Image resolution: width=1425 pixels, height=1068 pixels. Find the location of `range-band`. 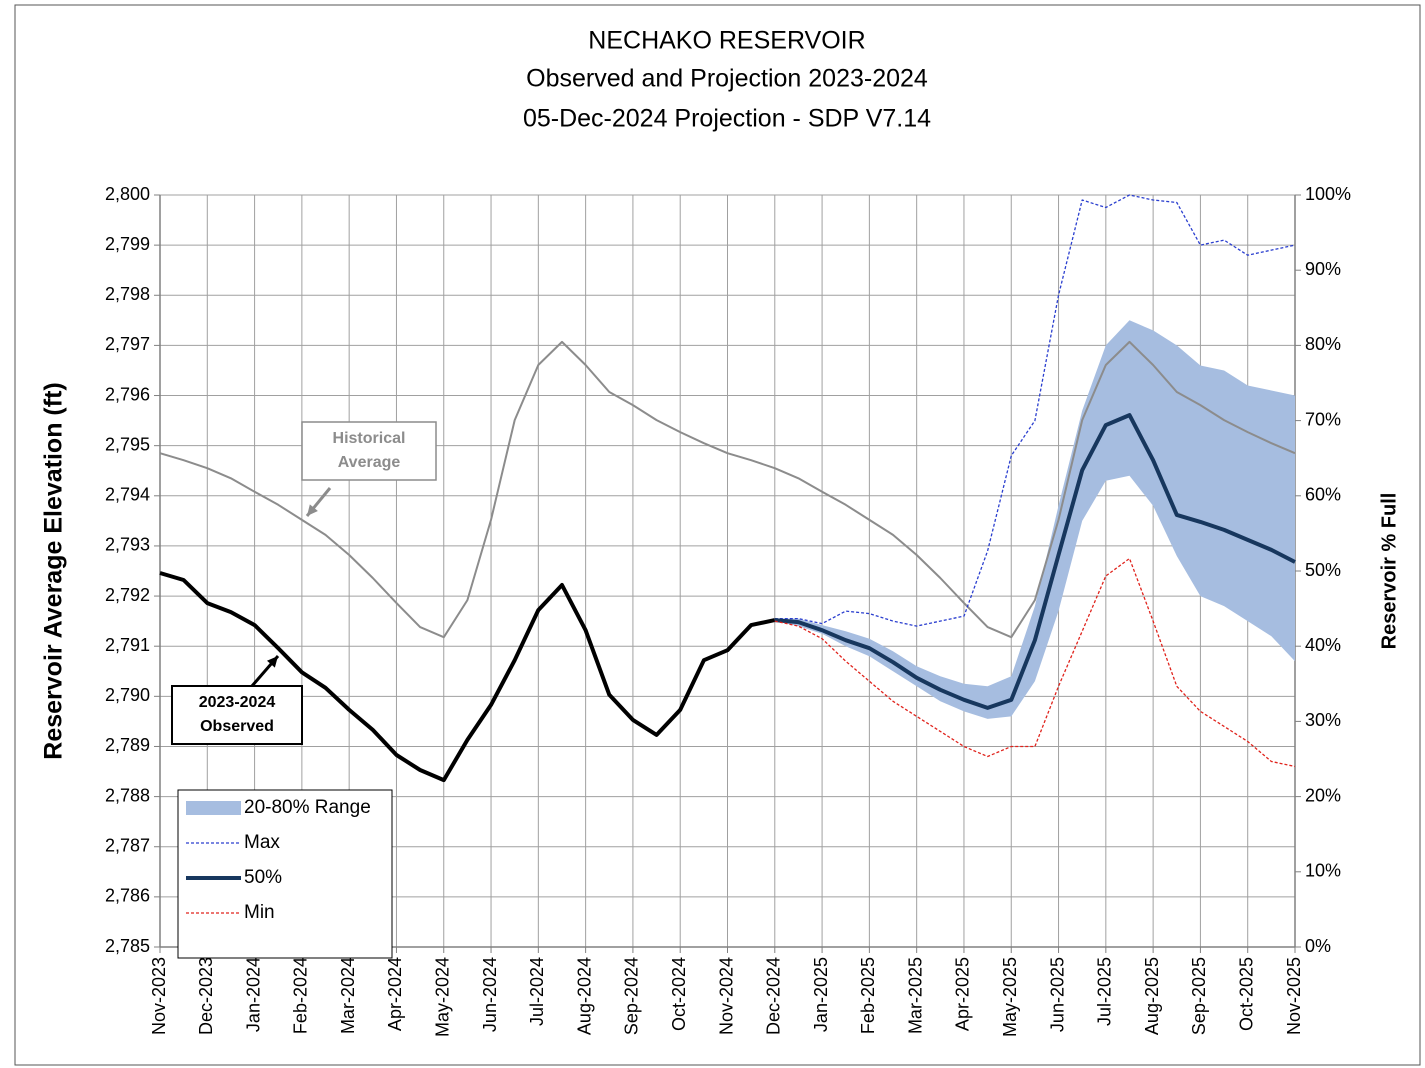

range-band is located at coordinates (1034, 519).